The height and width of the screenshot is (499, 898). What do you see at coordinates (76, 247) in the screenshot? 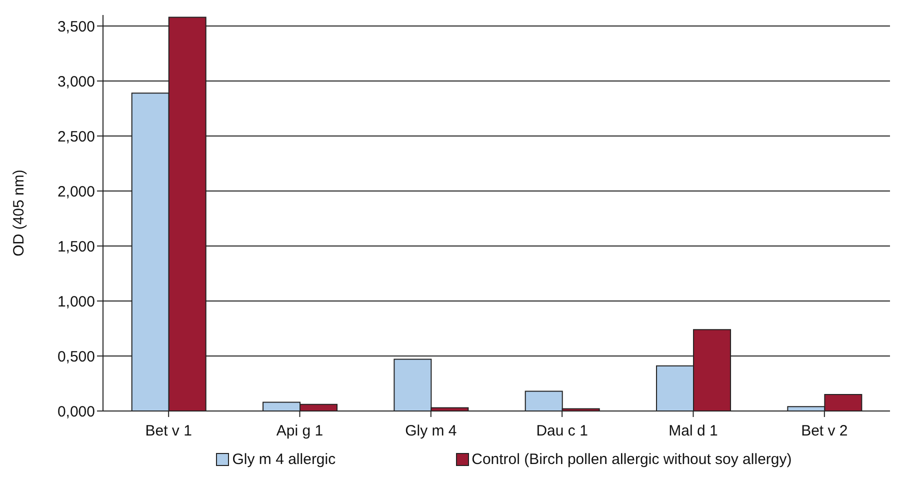
I see `y-tick-label: 1,500` at bounding box center [76, 247].